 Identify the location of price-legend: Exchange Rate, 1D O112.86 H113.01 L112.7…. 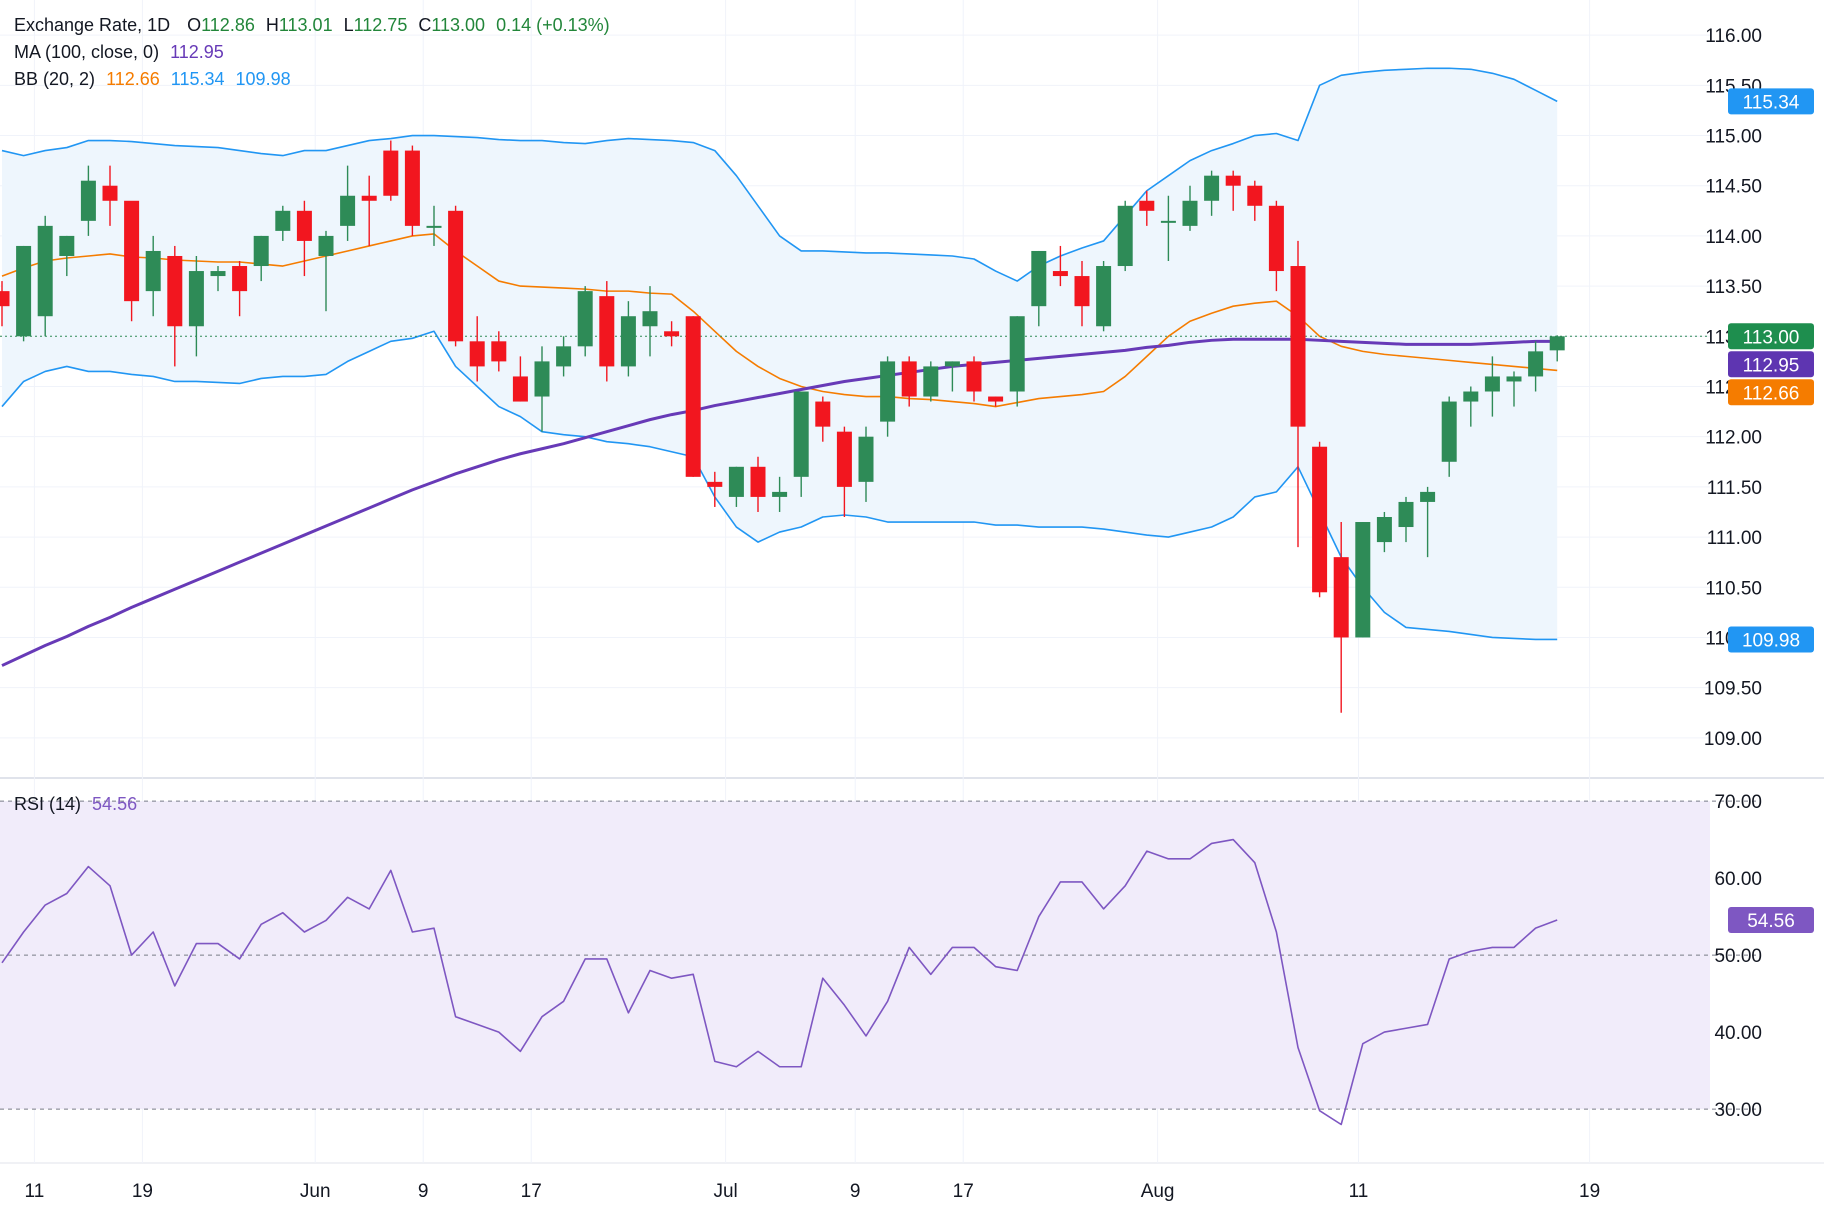
(315, 25).